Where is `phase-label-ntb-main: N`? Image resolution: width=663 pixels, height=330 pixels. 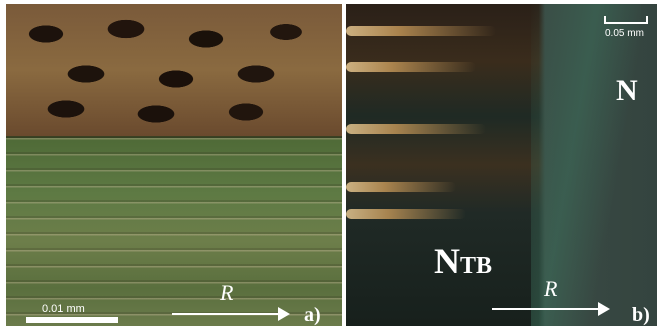
phase-label-ntb-main: N is located at coordinates (447, 261).